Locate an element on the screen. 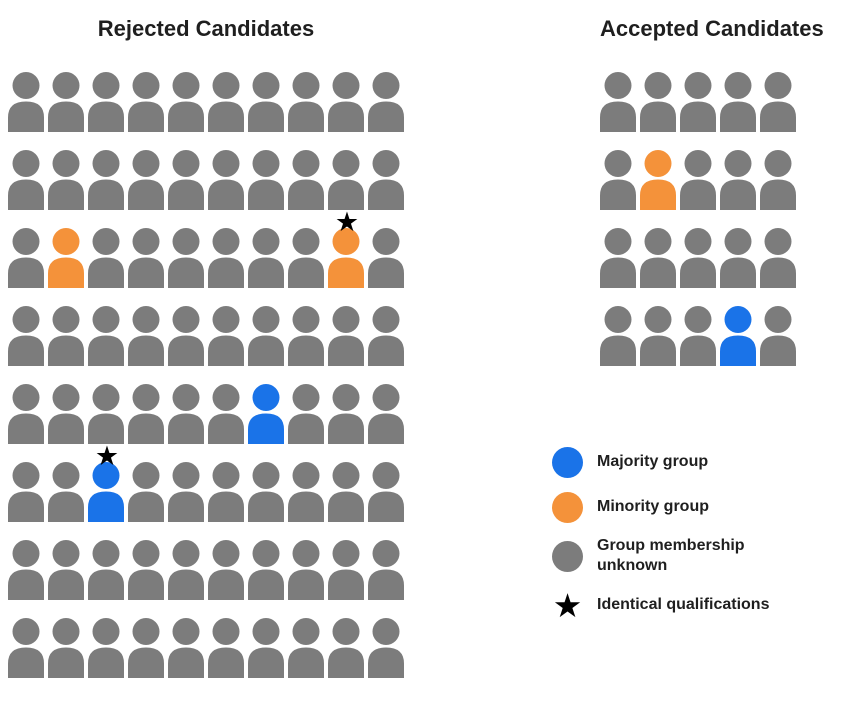 This screenshot has width=856, height=707. star-icon: ★ is located at coordinates (567, 605).